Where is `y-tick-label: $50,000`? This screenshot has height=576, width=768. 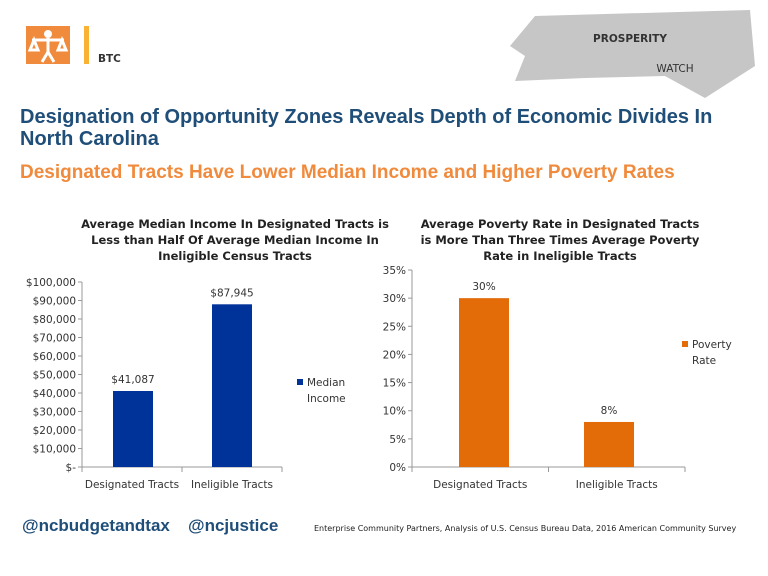 y-tick-label: $50,000 is located at coordinates (54, 376).